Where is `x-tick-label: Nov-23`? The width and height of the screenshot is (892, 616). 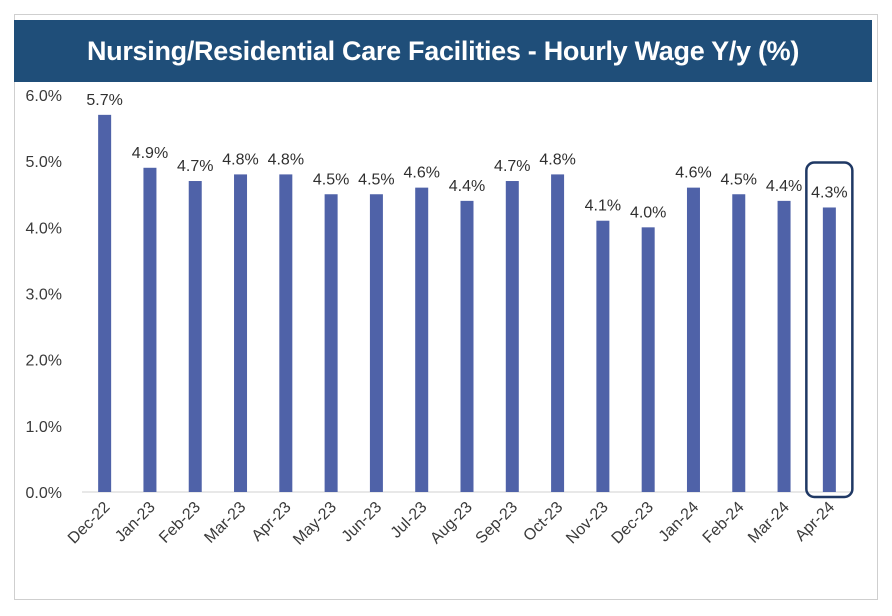
x-tick-label: Nov-23 is located at coordinates (587, 523).